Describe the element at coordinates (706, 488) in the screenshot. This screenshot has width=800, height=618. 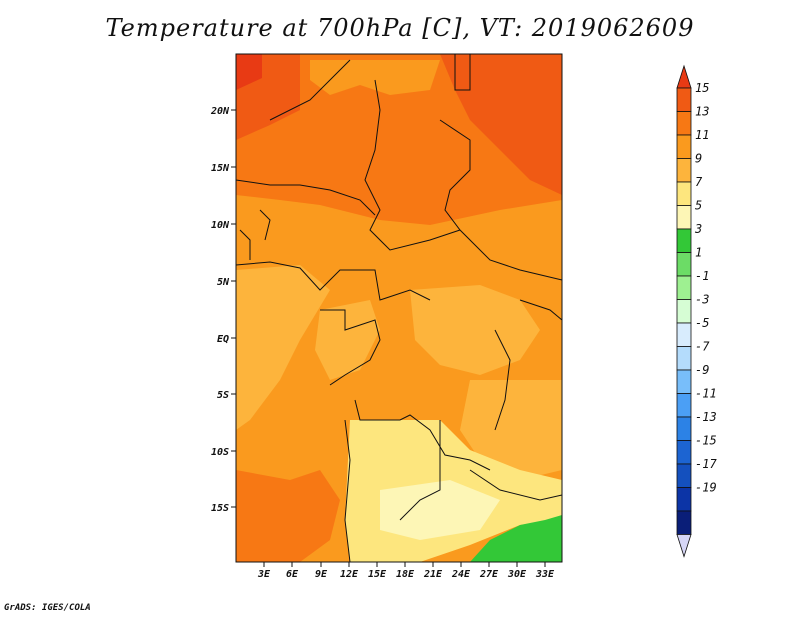
I see `colorbar-label: -19` at that location.